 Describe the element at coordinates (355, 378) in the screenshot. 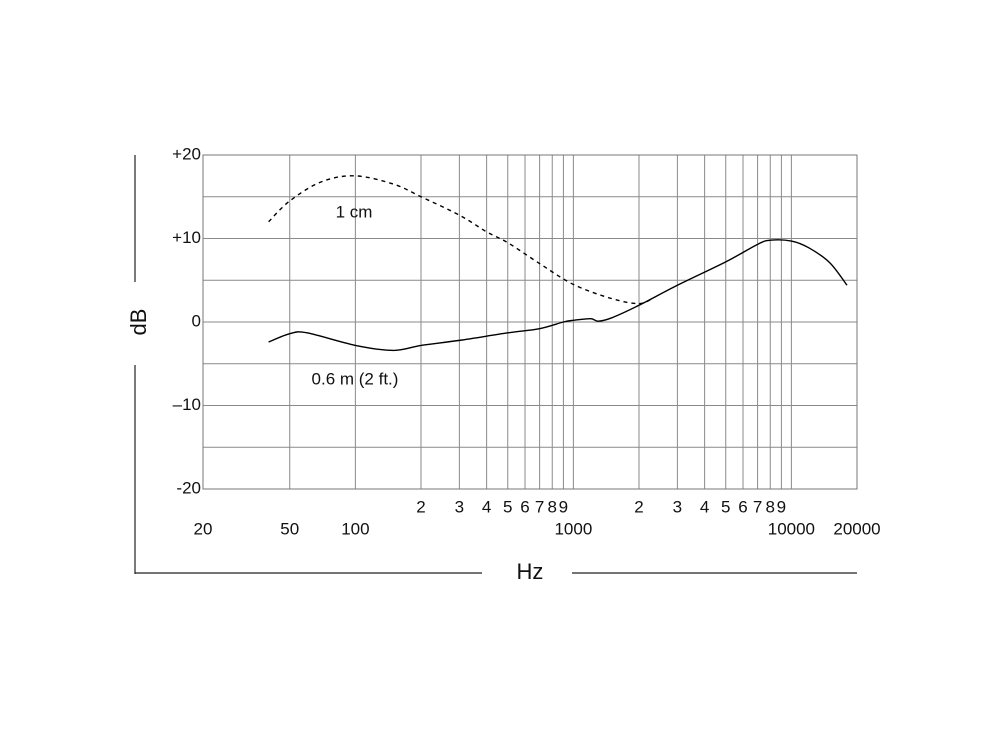

I see `curve-label: 0.6 m (2 ft.)` at that location.